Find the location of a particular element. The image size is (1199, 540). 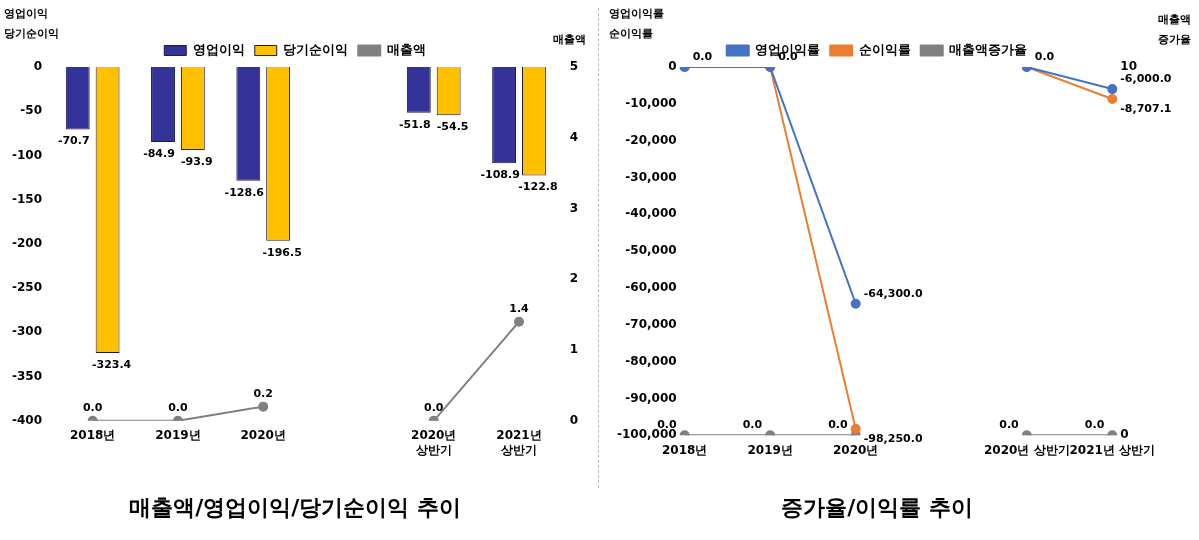

legend-label: 순이익률 is located at coordinates (884, 49).